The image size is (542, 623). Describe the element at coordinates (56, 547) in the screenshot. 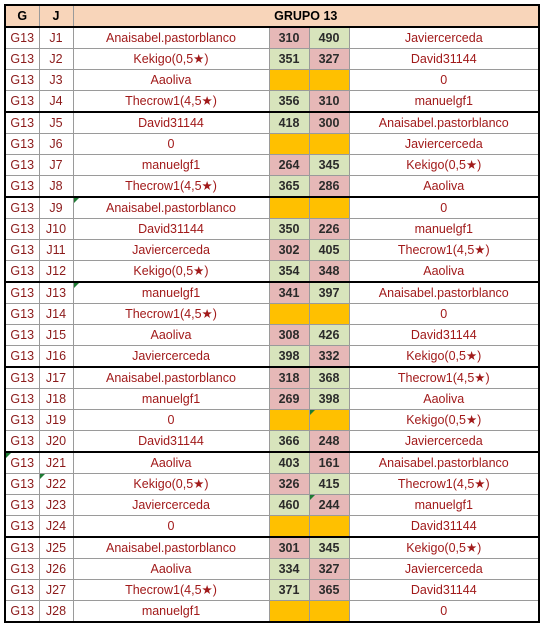

I see `round-cell: J25` at that location.